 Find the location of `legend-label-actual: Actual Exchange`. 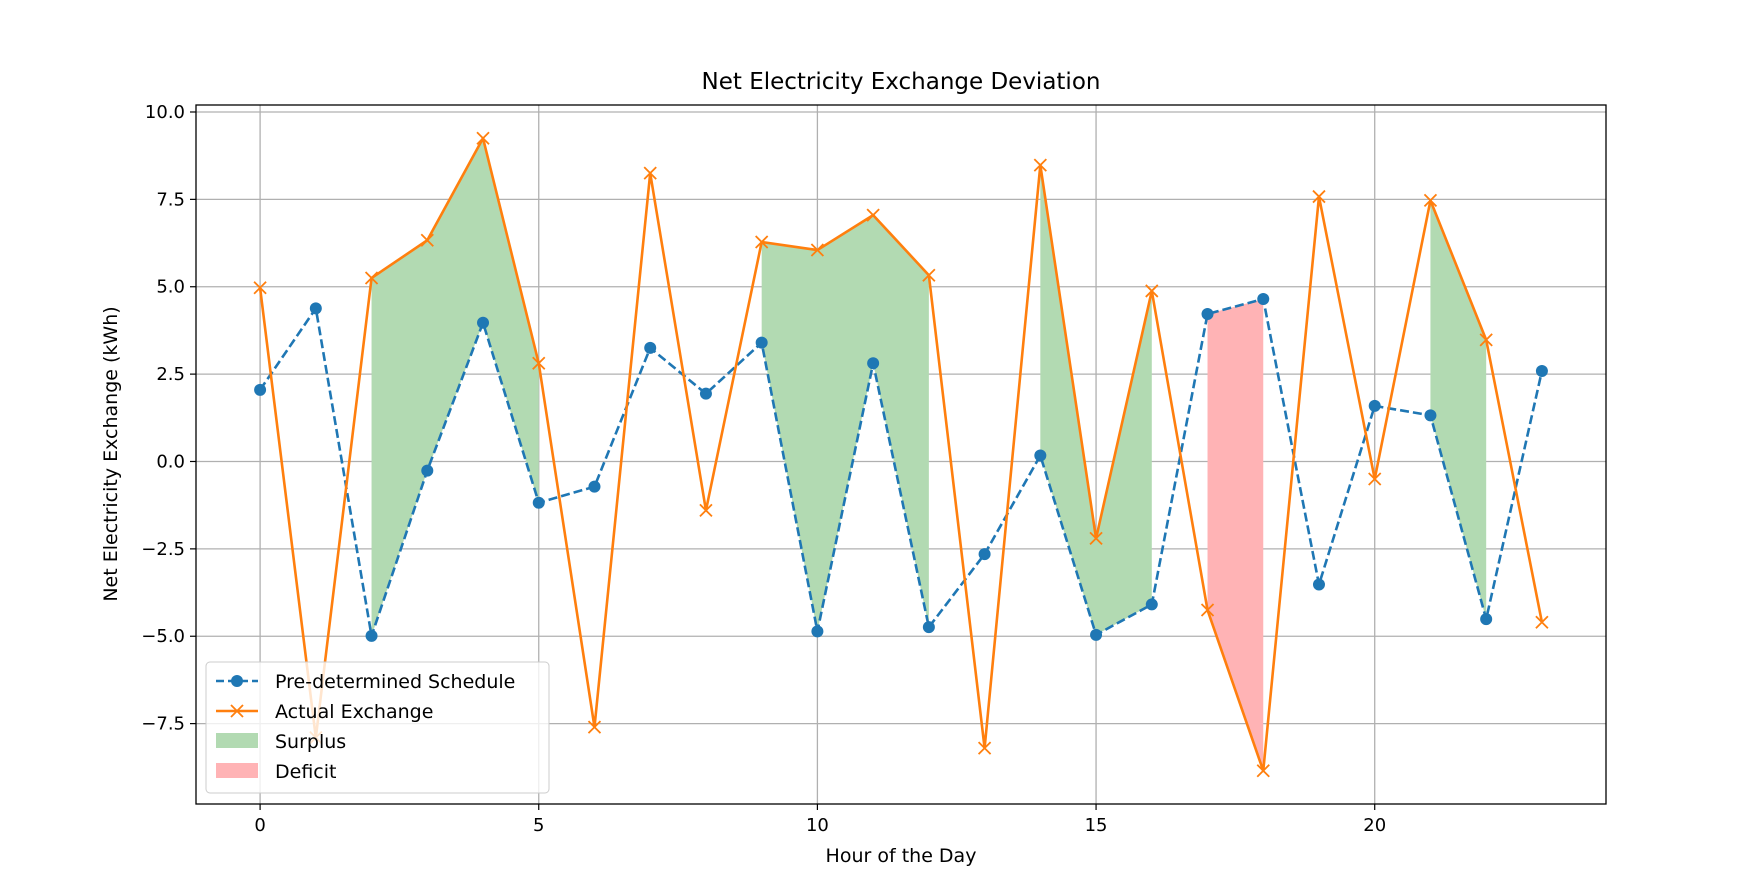

legend-label-actual: Actual Exchange is located at coordinates (354, 712).